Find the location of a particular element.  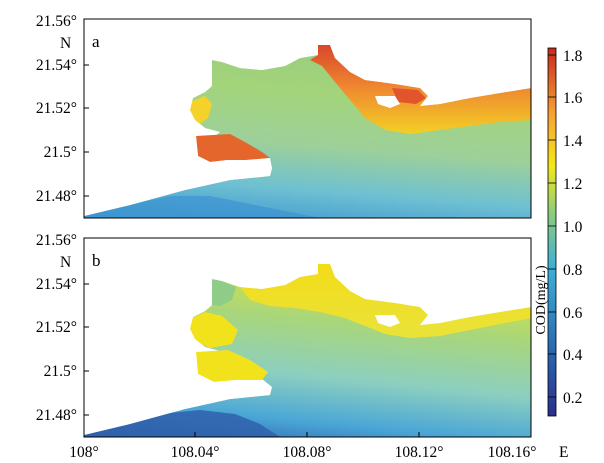

colorbar-tick: 0.8 is located at coordinates (573, 270).